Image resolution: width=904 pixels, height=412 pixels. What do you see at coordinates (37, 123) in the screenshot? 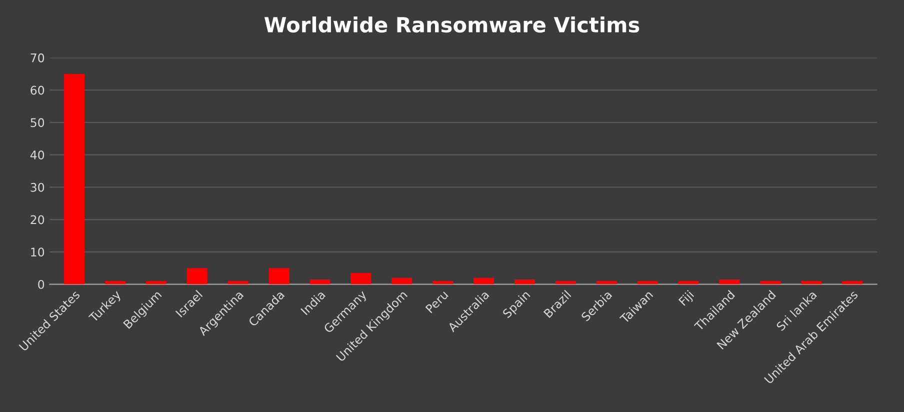
I see `y-tick-label: 50` at bounding box center [37, 123].